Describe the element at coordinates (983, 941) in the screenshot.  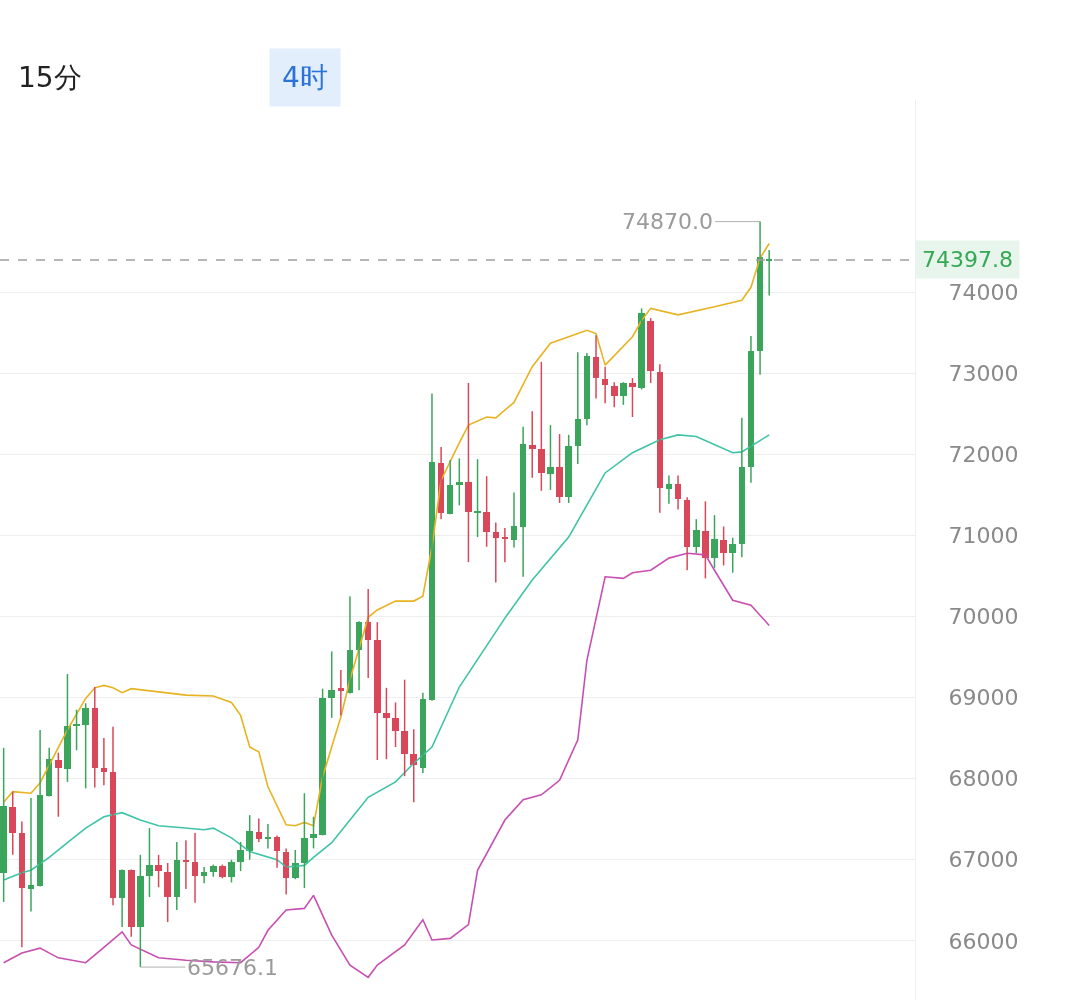
I see `y-tick-label: 66000` at that location.